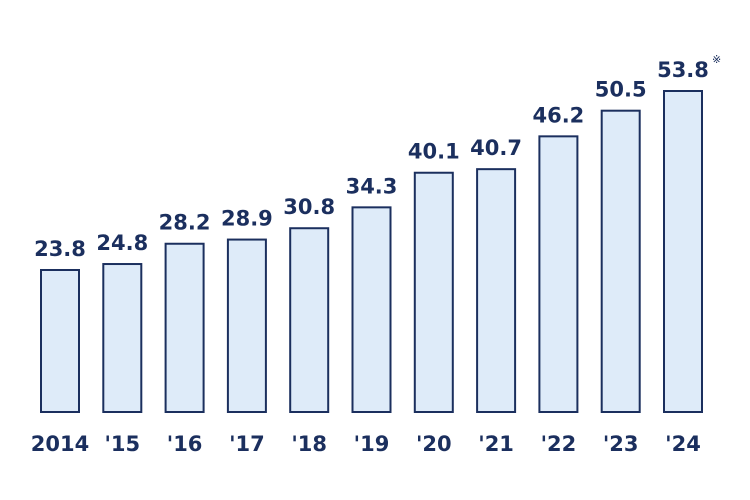 The image size is (750, 500). I want to click on value-label-19: 34.3, so click(372, 186).